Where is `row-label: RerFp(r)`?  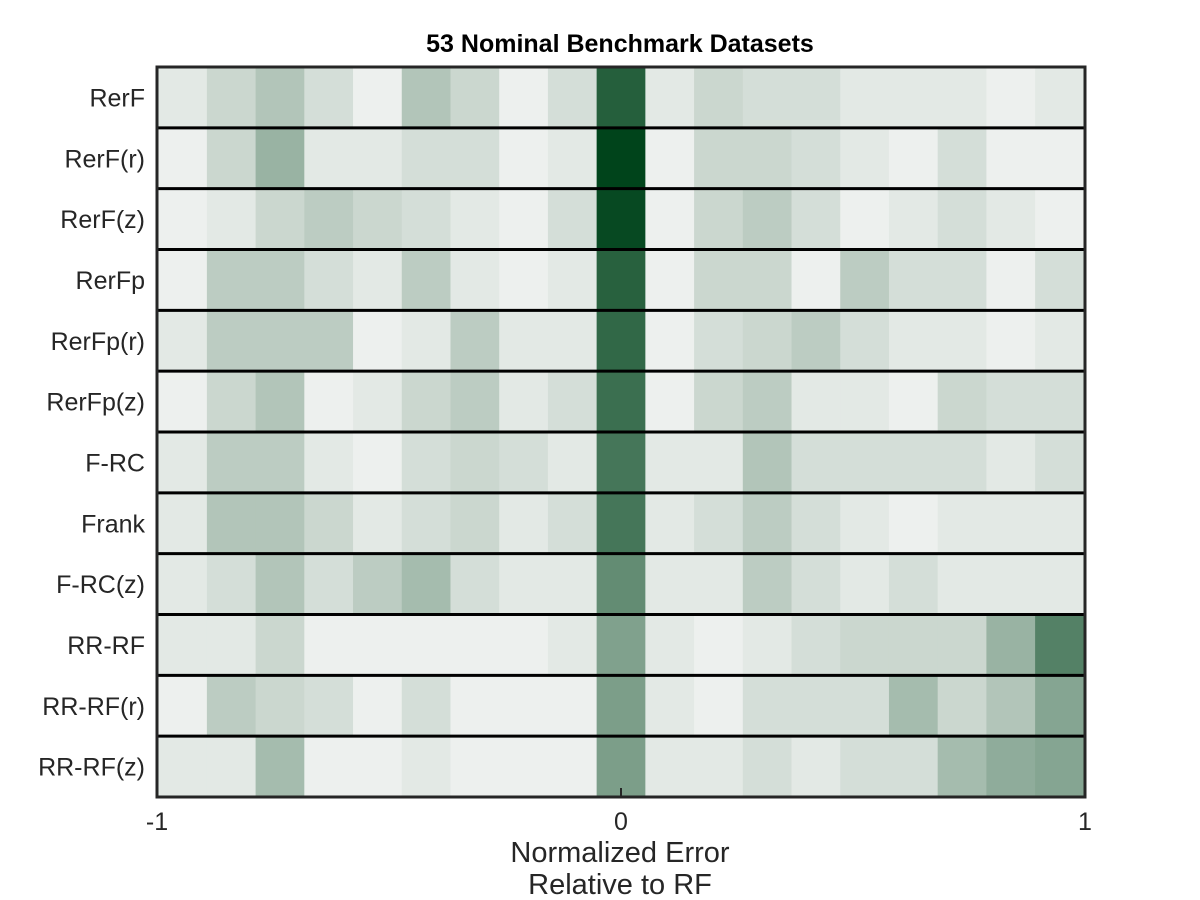 row-label: RerFp(r) is located at coordinates (98, 342).